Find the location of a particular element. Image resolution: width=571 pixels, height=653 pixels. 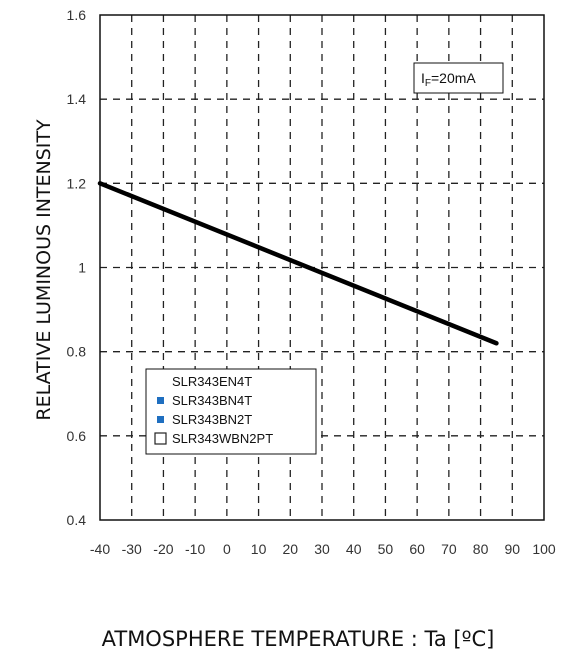

x-tick-label: 0 is located at coordinates (227, 549).